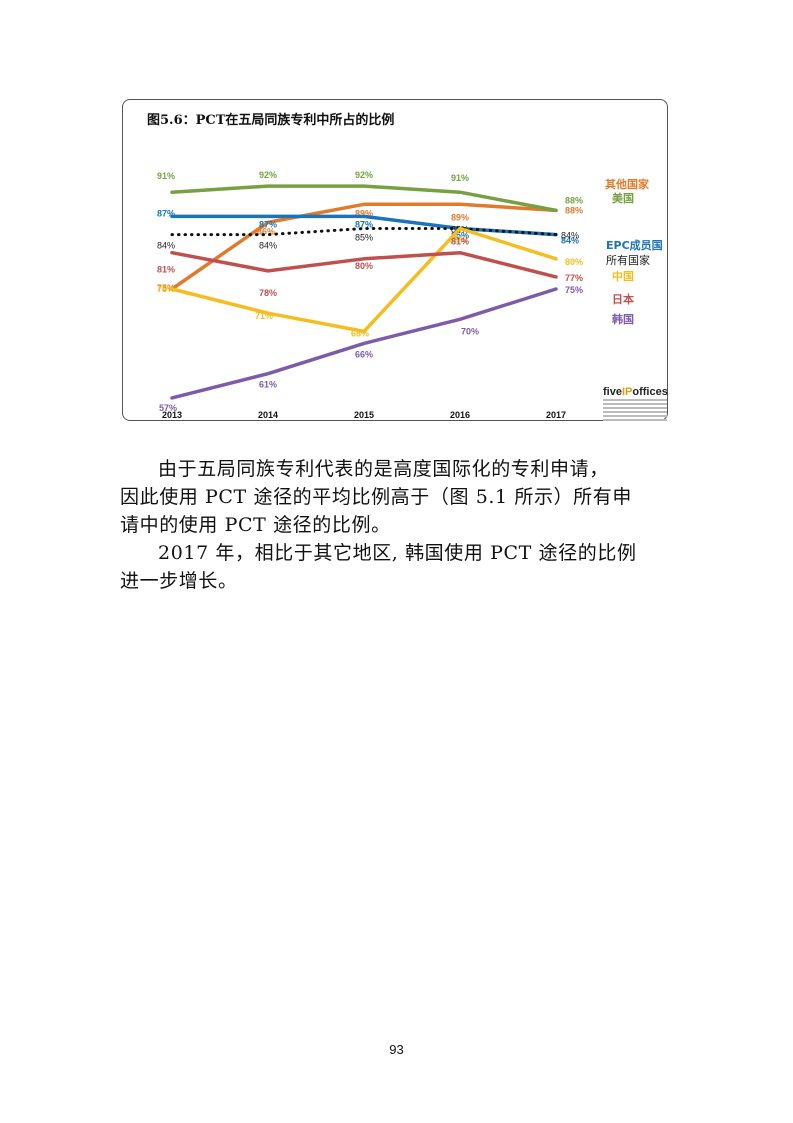 This screenshot has width=793, height=1123. Describe the element at coordinates (172, 415) in the screenshot. I see `x-tick-label: 2013` at that location.